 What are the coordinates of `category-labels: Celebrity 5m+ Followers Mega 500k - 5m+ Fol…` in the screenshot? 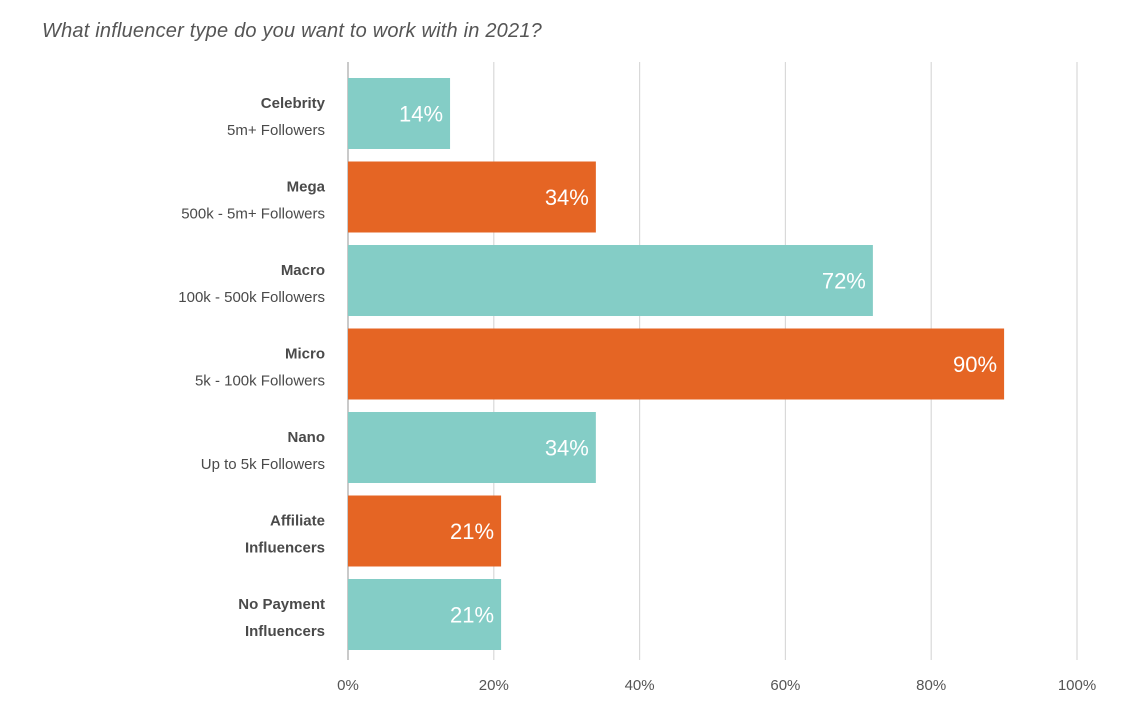 It's located at (251, 367).